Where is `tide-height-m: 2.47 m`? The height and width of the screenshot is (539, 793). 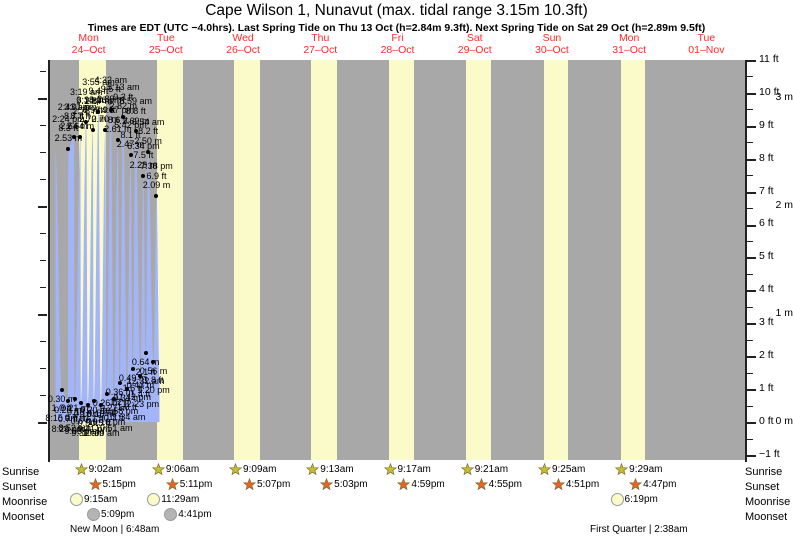
tide-height-m: 2.47 m is located at coordinates (130, 144).